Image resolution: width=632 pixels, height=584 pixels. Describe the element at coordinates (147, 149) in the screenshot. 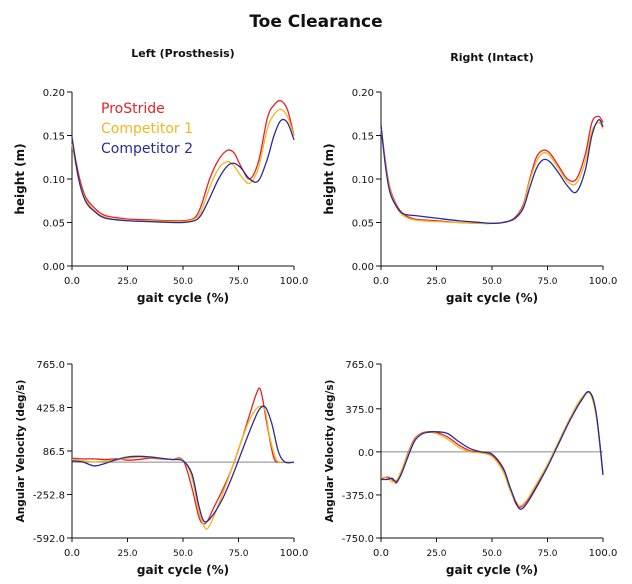

I see `legend-entry: Competitor 2` at that location.